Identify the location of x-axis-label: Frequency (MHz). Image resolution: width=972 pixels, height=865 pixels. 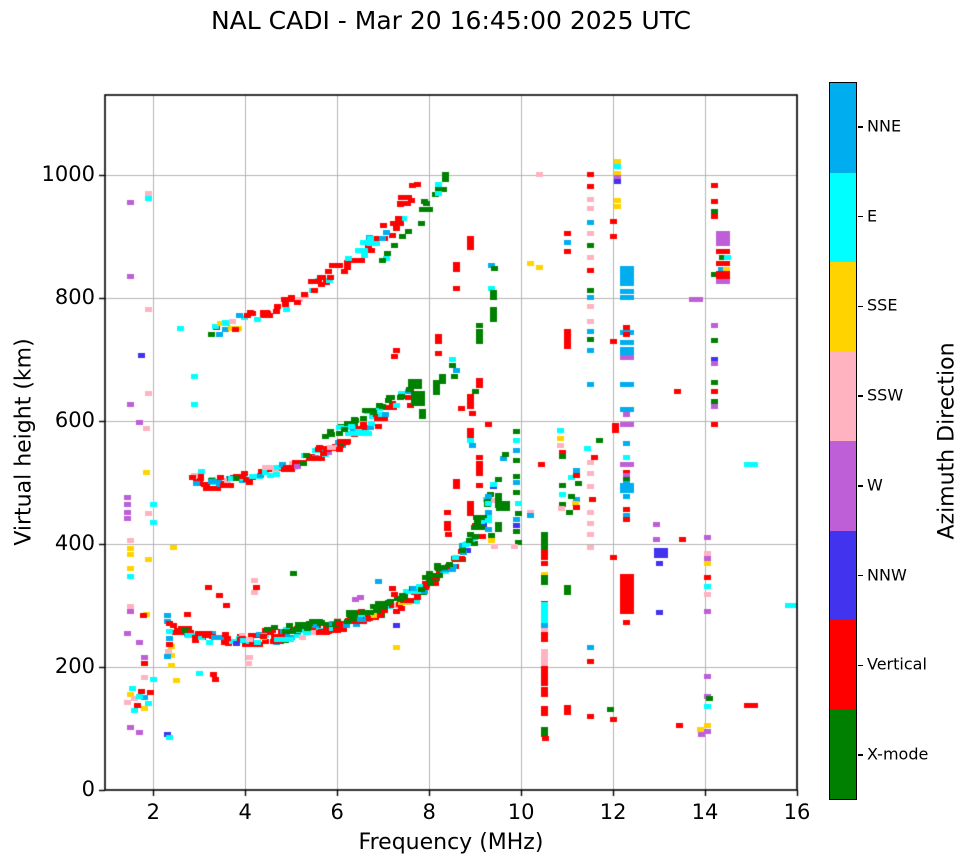
(451, 842).